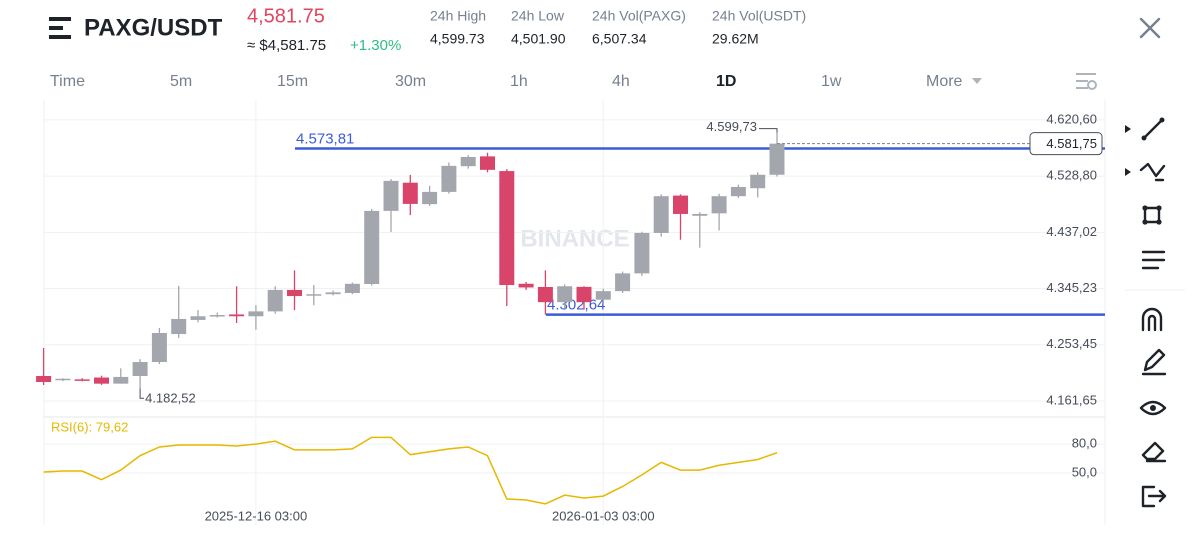 The width and height of the screenshot is (1200, 545). Describe the element at coordinates (1071, 231) in the screenshot. I see `y-tick-label: 4.437,02` at that location.